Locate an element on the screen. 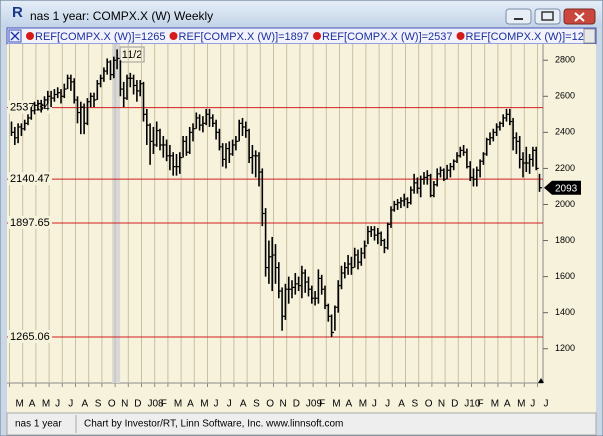 The height and width of the screenshot is (436, 603). reference-label: 2140.47 is located at coordinates (30, 179).